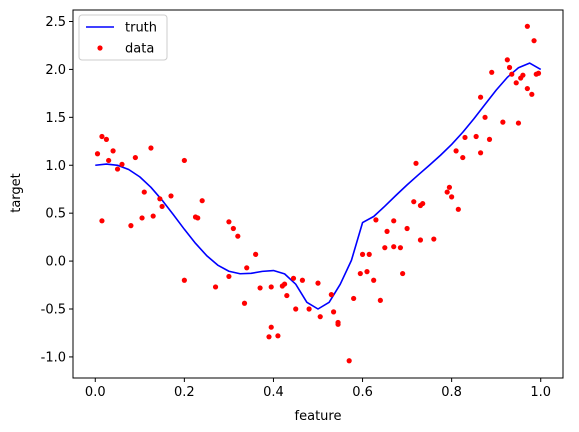 Image resolution: width=579 pixels, height=432 pixels. I want to click on legend-data-label: data, so click(139, 49).